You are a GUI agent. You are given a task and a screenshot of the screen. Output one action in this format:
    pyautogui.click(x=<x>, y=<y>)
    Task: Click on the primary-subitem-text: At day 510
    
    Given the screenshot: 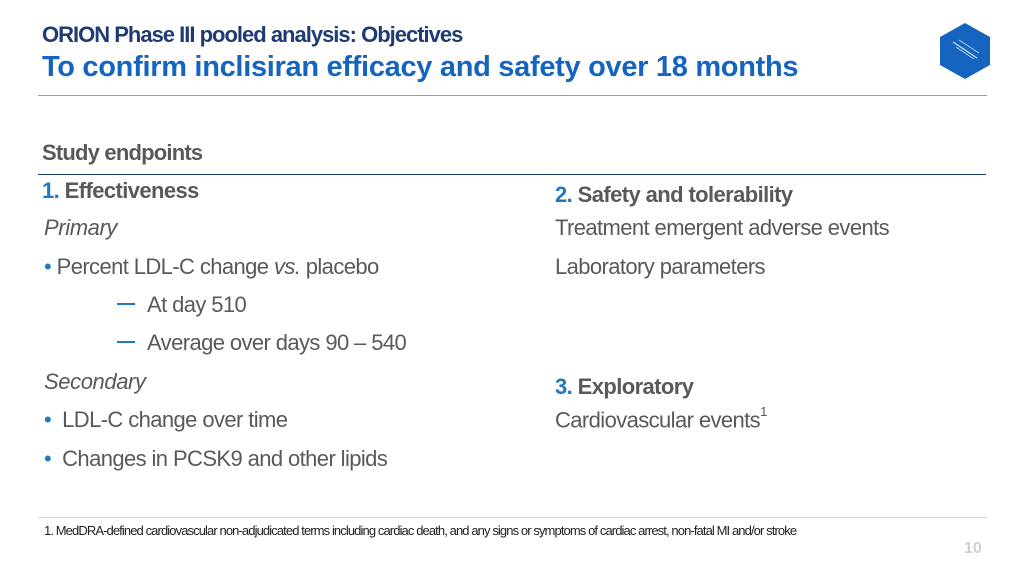 What is the action you would take?
    pyautogui.click(x=197, y=304)
    